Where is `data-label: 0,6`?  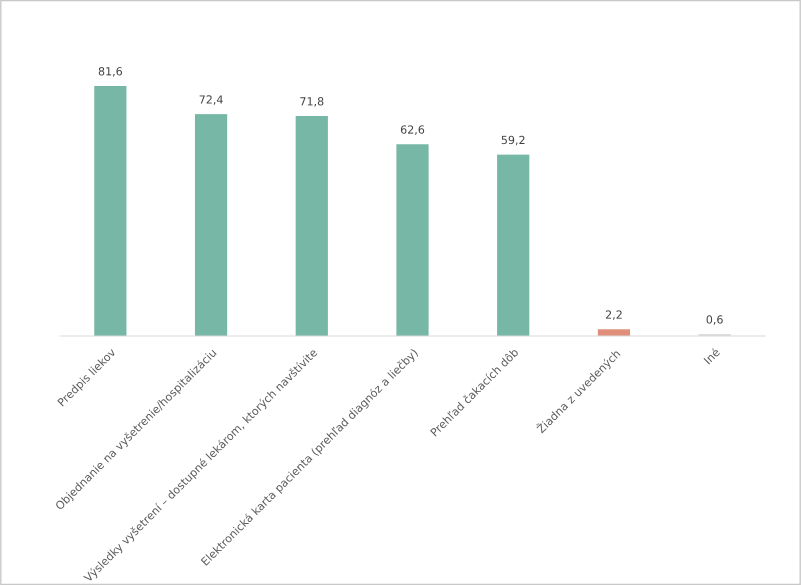 data-label: 0,6 is located at coordinates (714, 320).